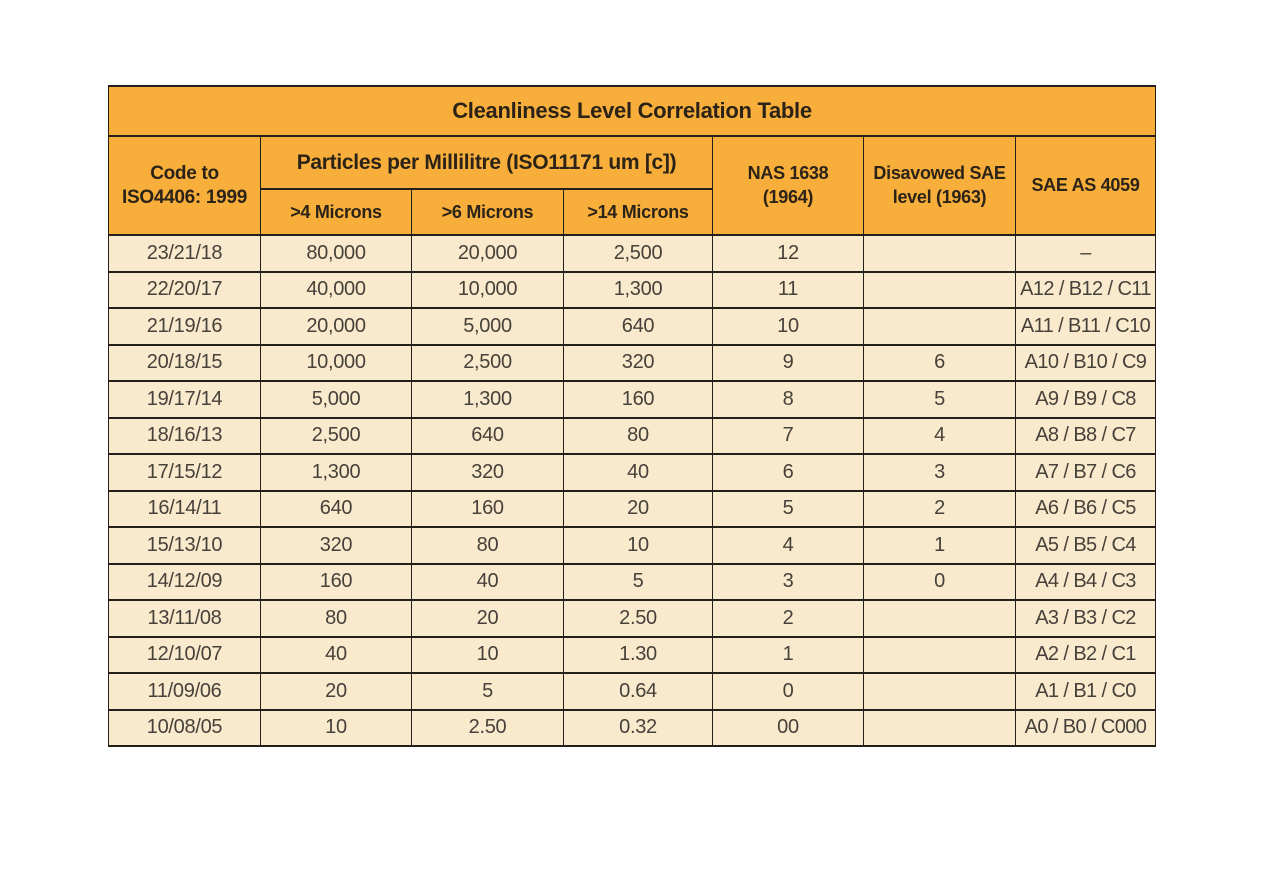 The width and height of the screenshot is (1263, 893). Describe the element at coordinates (1085, 618) in the screenshot. I see `cell-sae-as: A3 / B3 / C2` at that location.